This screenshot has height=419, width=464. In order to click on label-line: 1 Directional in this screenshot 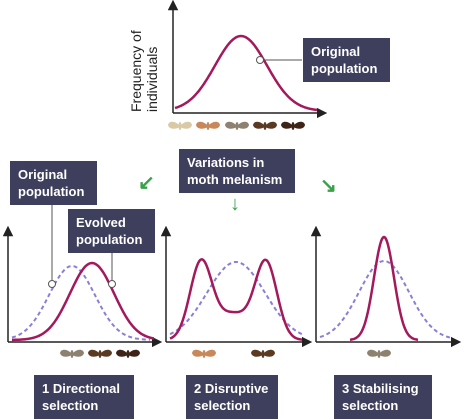, I will do `click(81, 388)`.